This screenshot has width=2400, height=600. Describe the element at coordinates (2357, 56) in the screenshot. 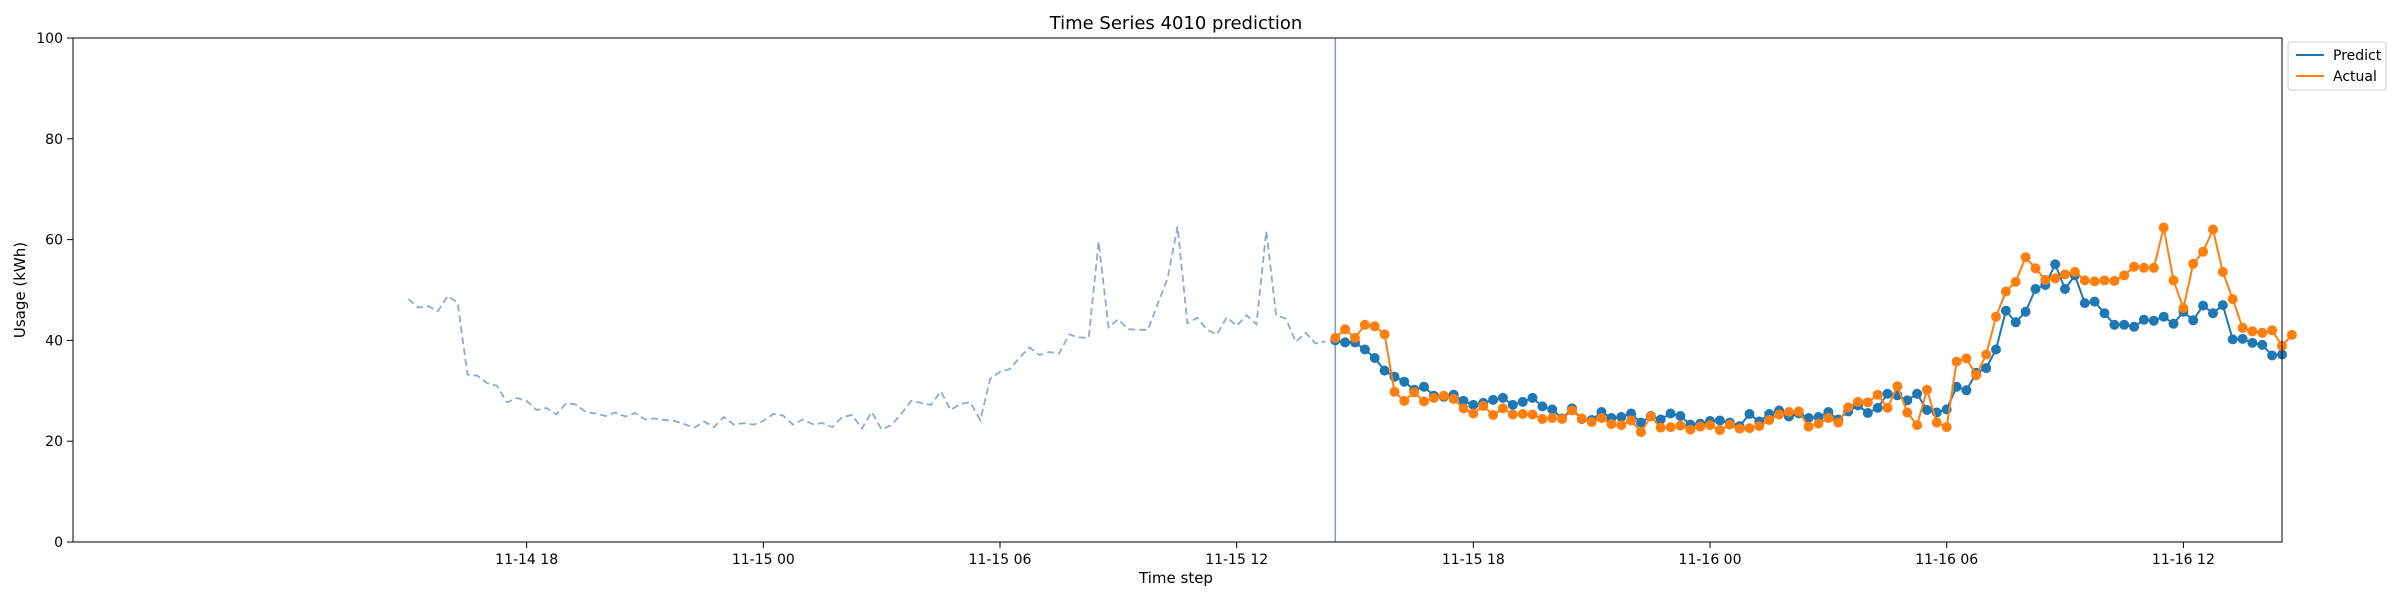

I see `legend-predict-label: Predict` at that location.